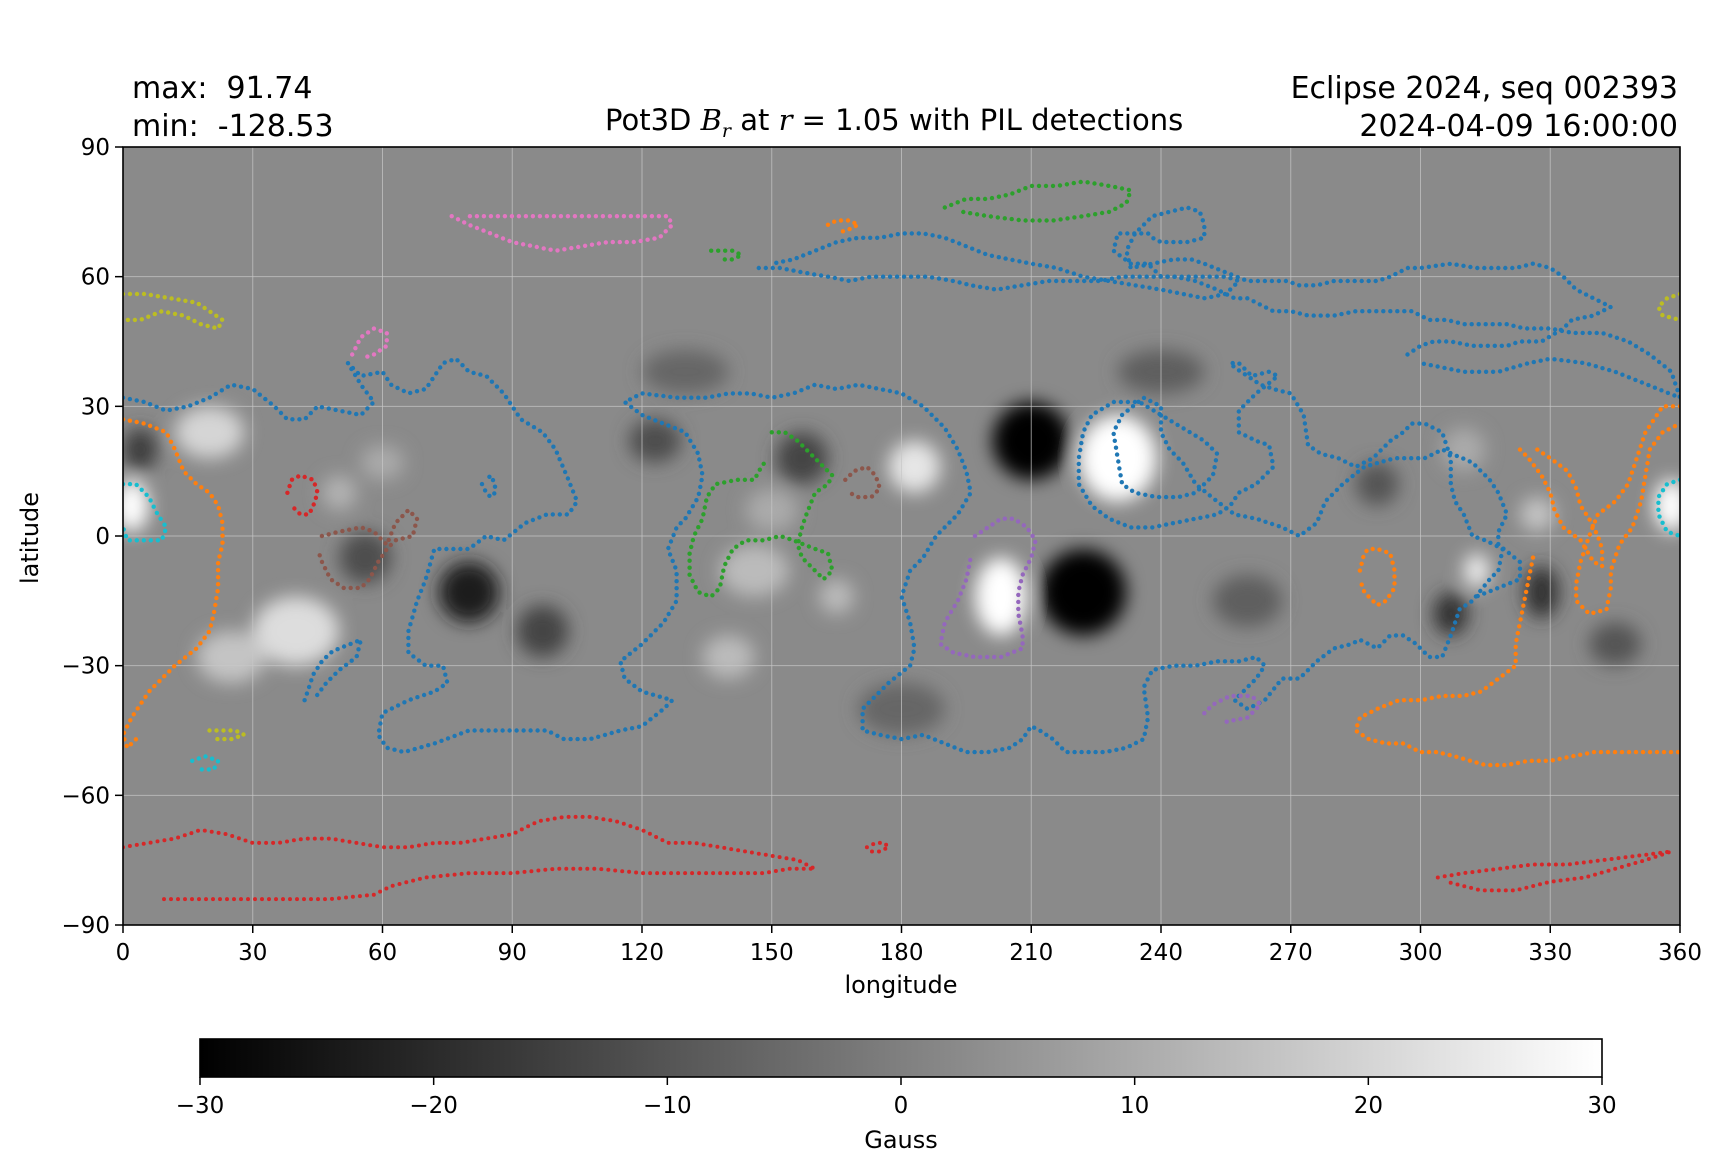 This screenshot has height=1152, width=1728. What do you see at coordinates (102, 537) in the screenshot?
I see `y-tick-label-3: 0` at bounding box center [102, 537].